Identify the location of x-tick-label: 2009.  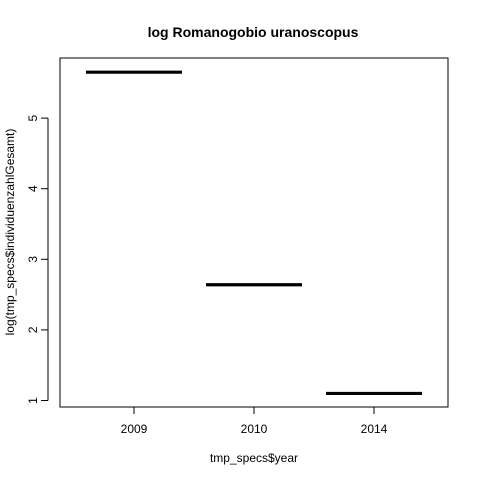
(134, 429).